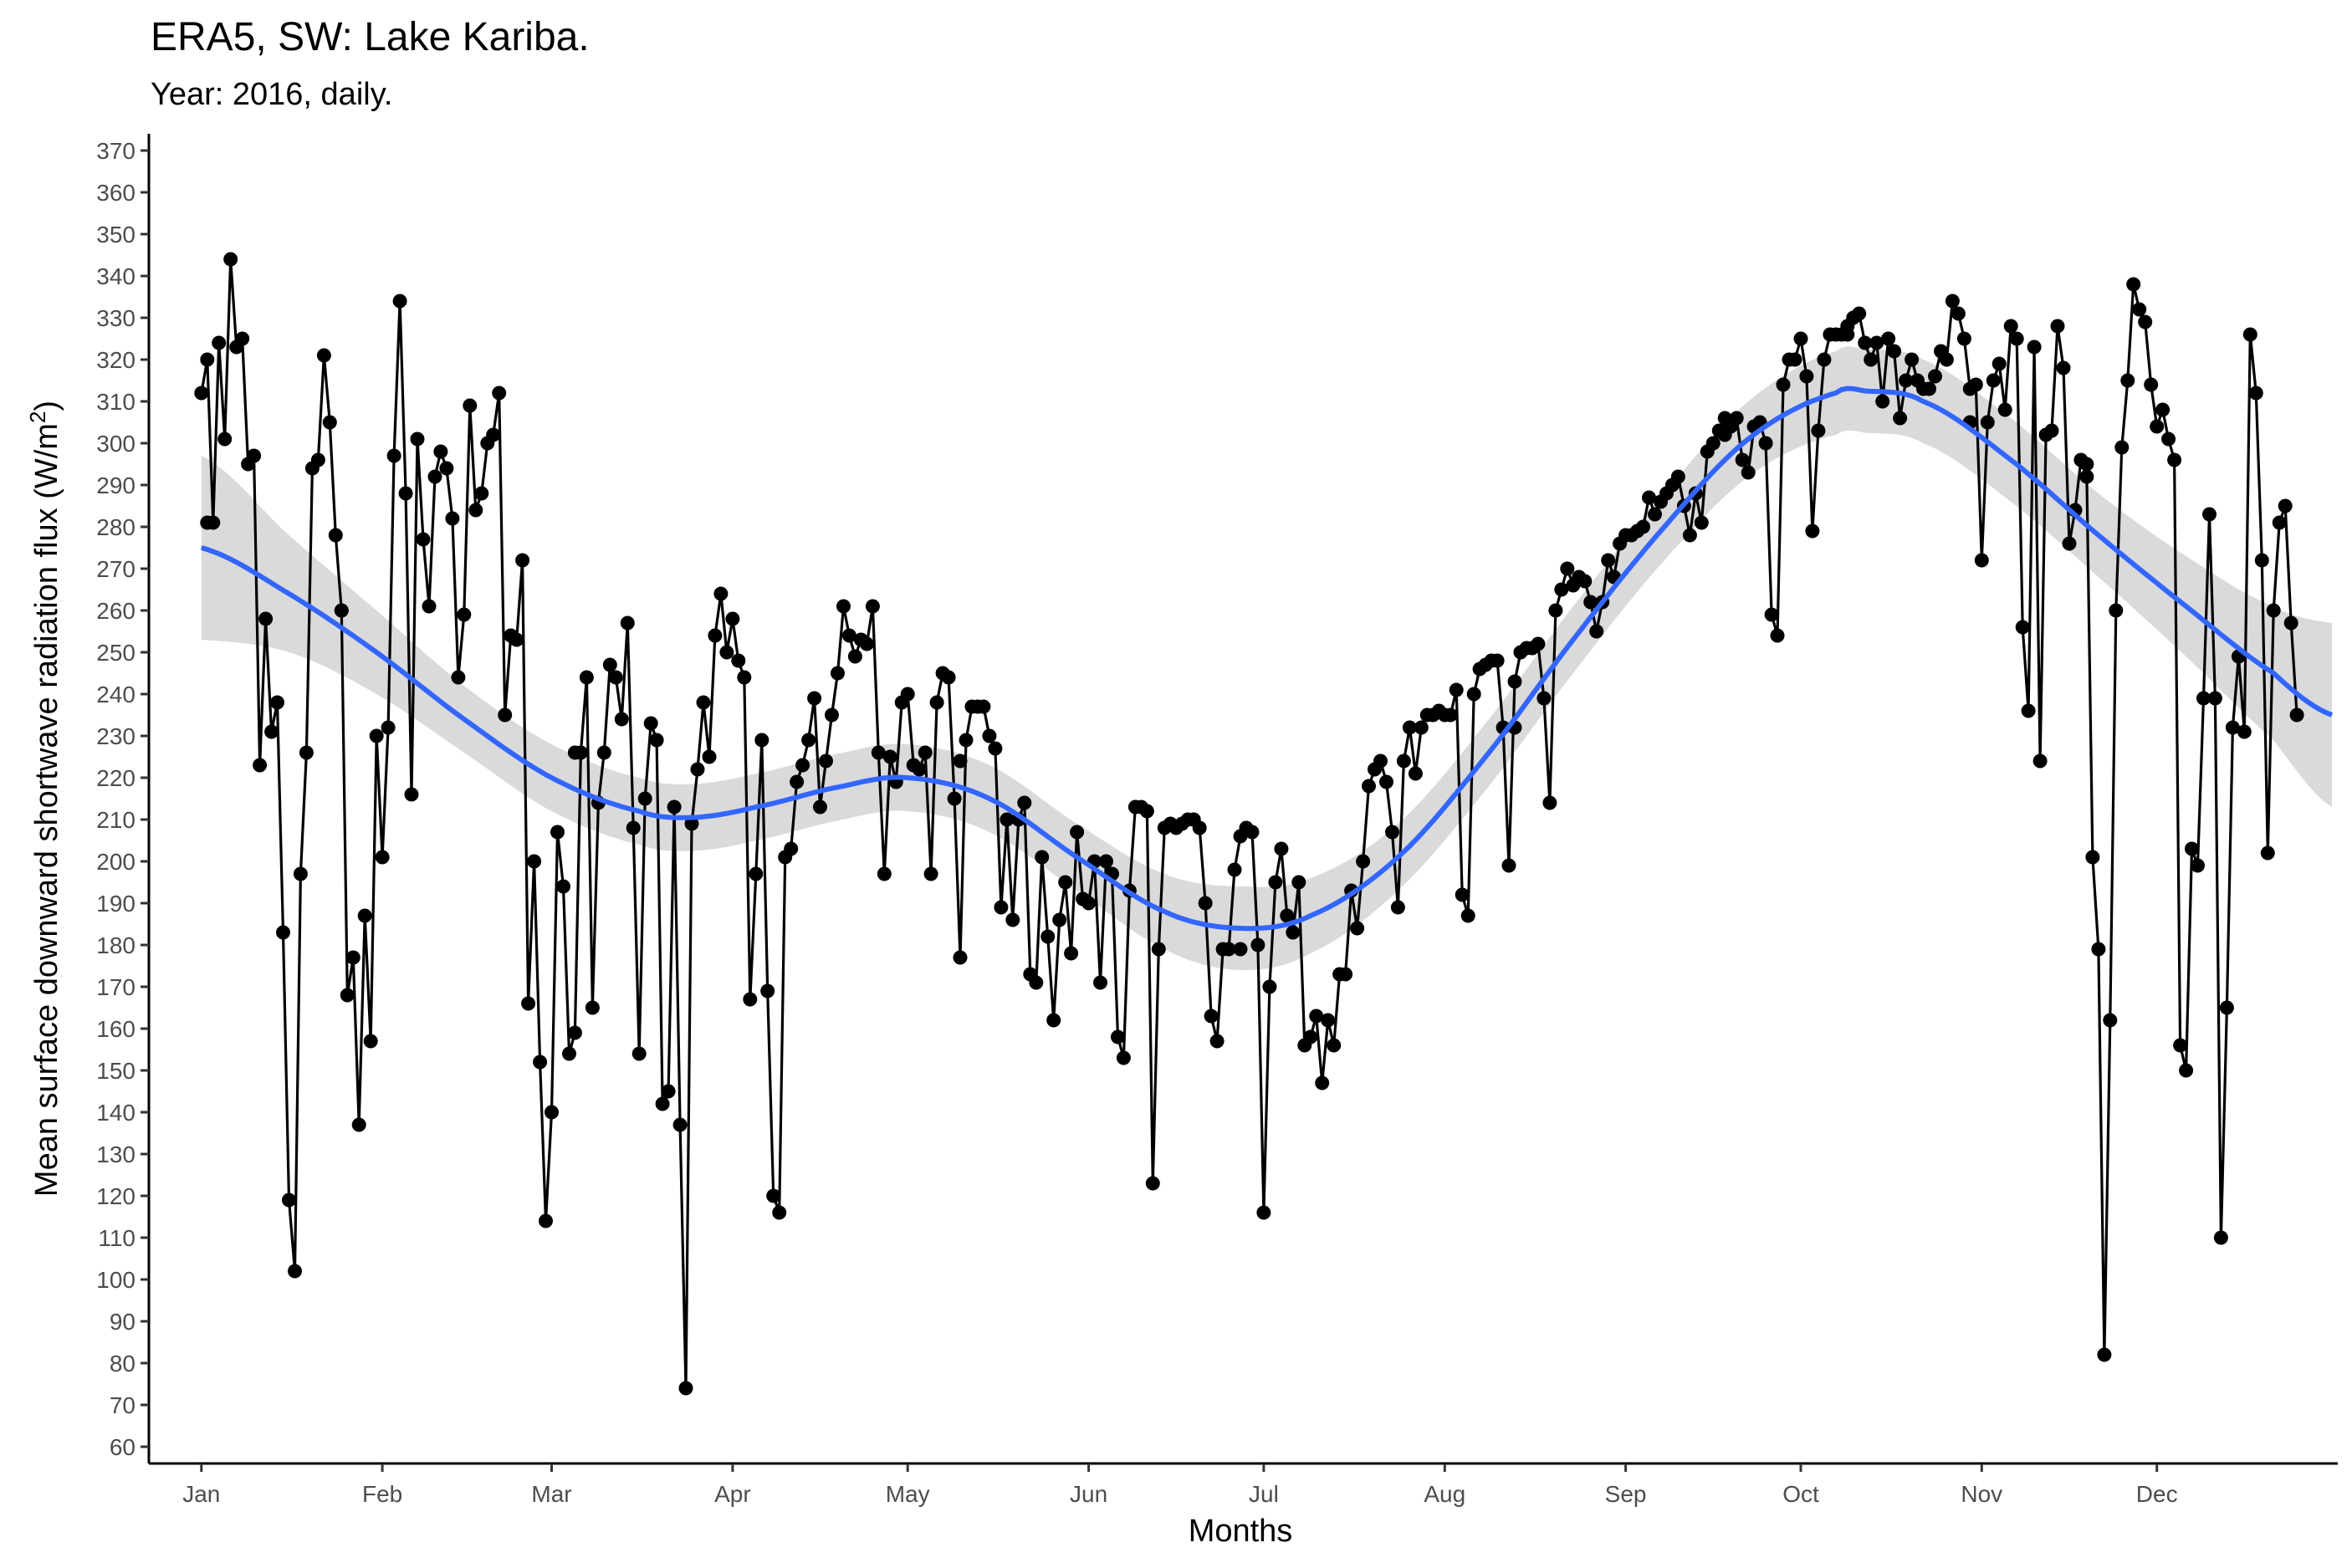 Image resolution: width=2352 pixels, height=1568 pixels. I want to click on x-axis-ticks: Jan Feb Mar Apr May Jun Jul Aug Sep Oct Nov Dec, so click(1180, 1485).